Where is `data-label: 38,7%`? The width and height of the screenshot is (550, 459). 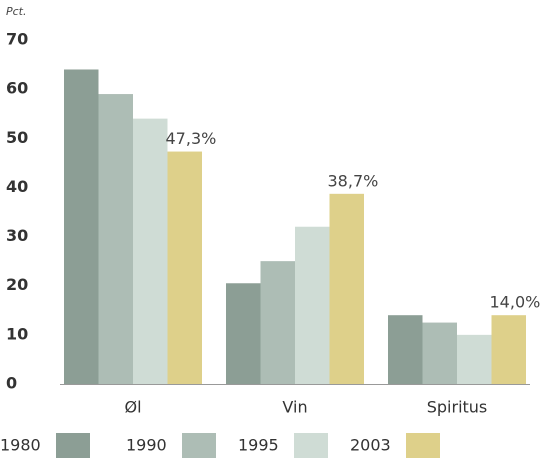
data-label: 38,7% is located at coordinates (353, 180).